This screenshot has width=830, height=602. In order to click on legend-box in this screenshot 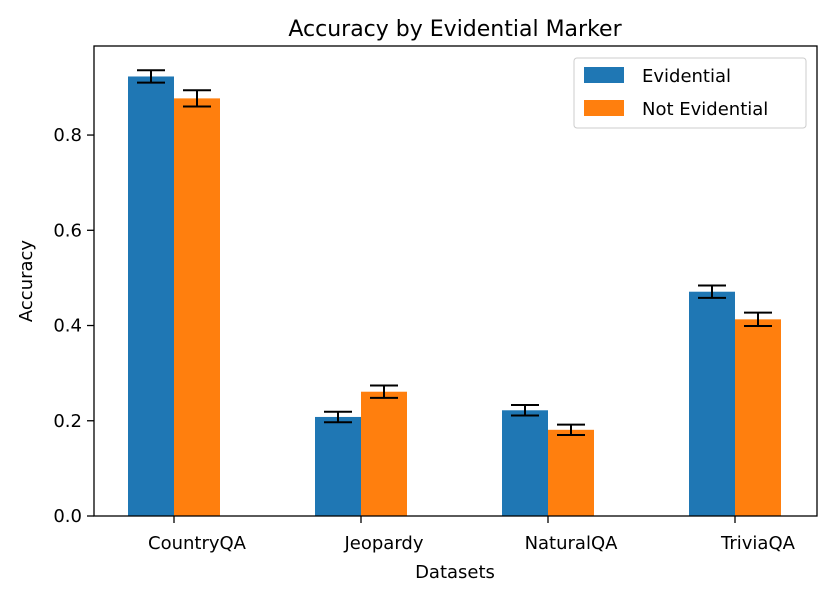, I will do `click(690, 93)`.